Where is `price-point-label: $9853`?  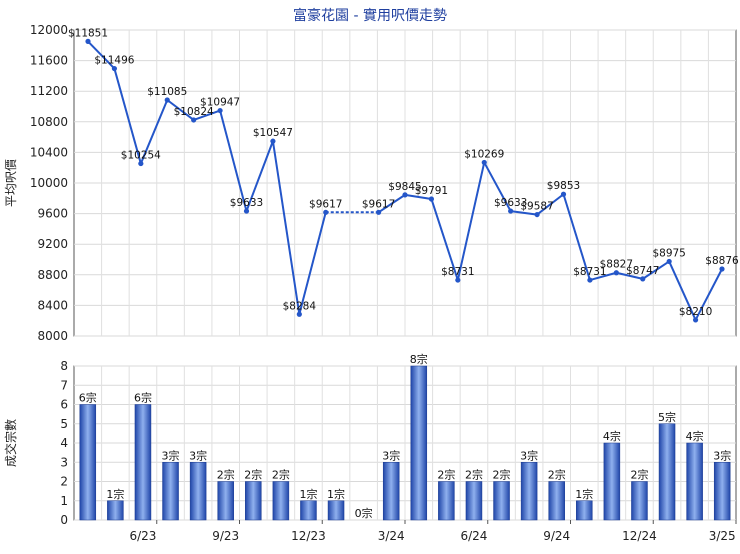
price-point-label: $9853 is located at coordinates (563, 186).